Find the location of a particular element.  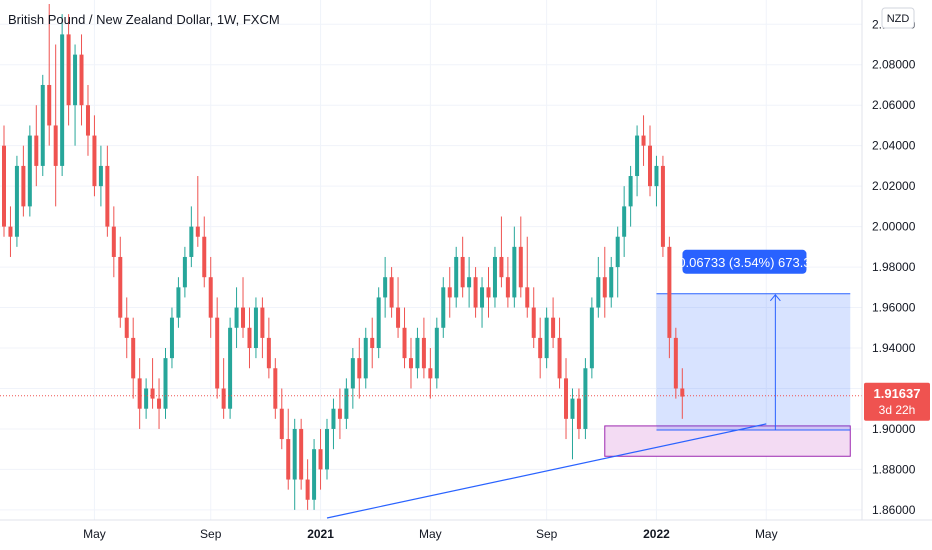

bar-countdown: 3d 22h is located at coordinates (897, 410).